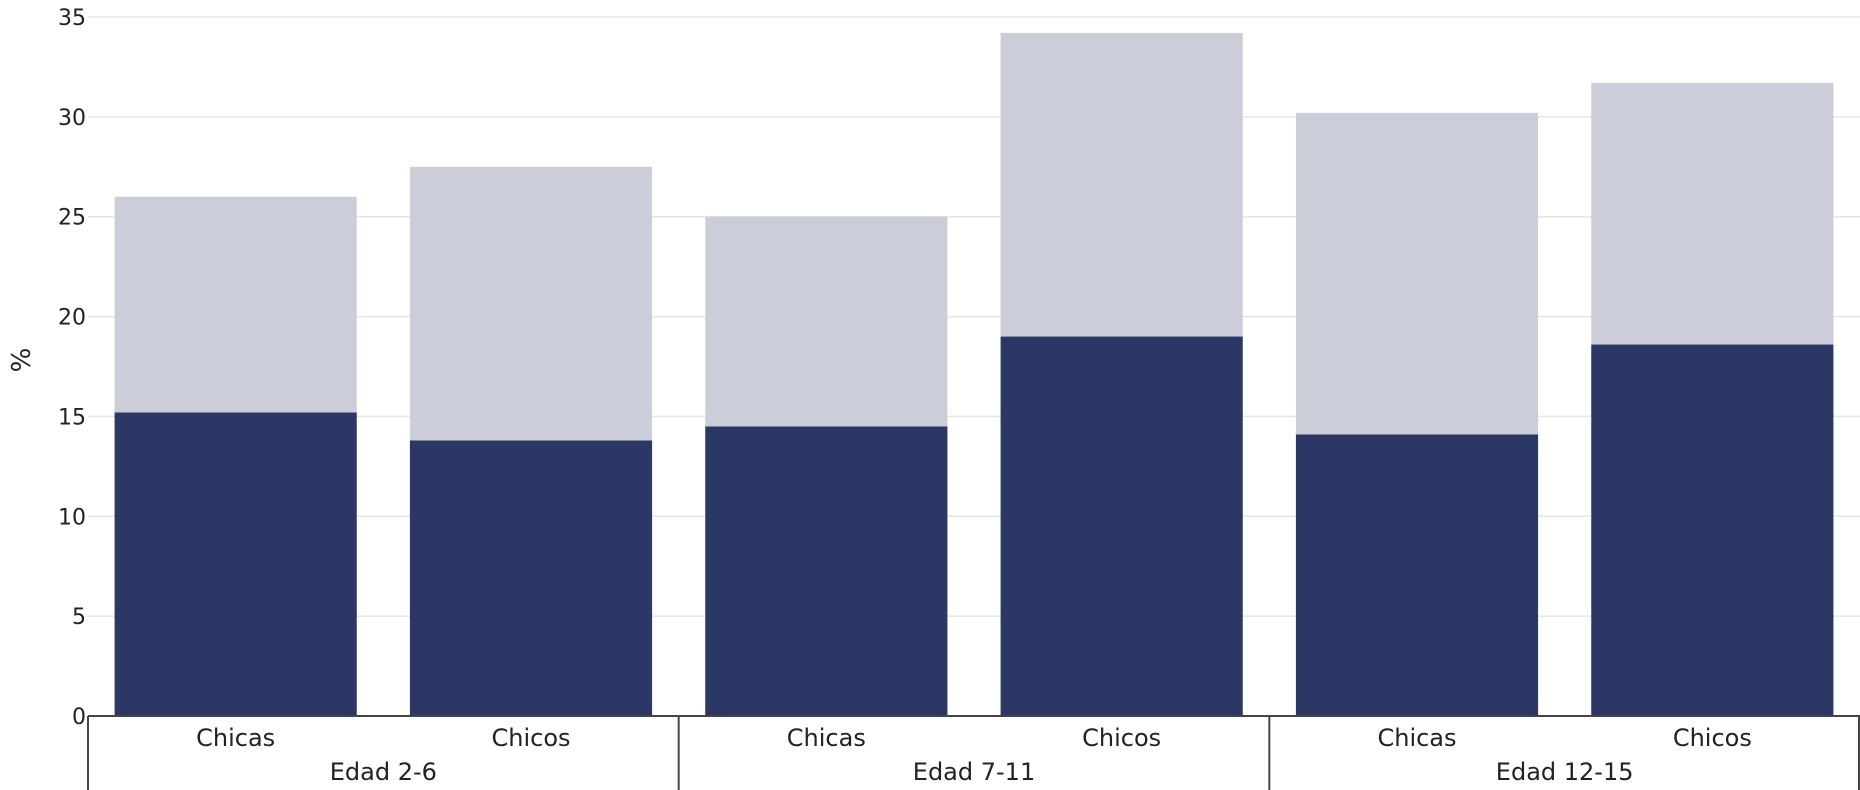  Describe the element at coordinates (72, 118) in the screenshot. I see `y-tick-label: 30` at that location.